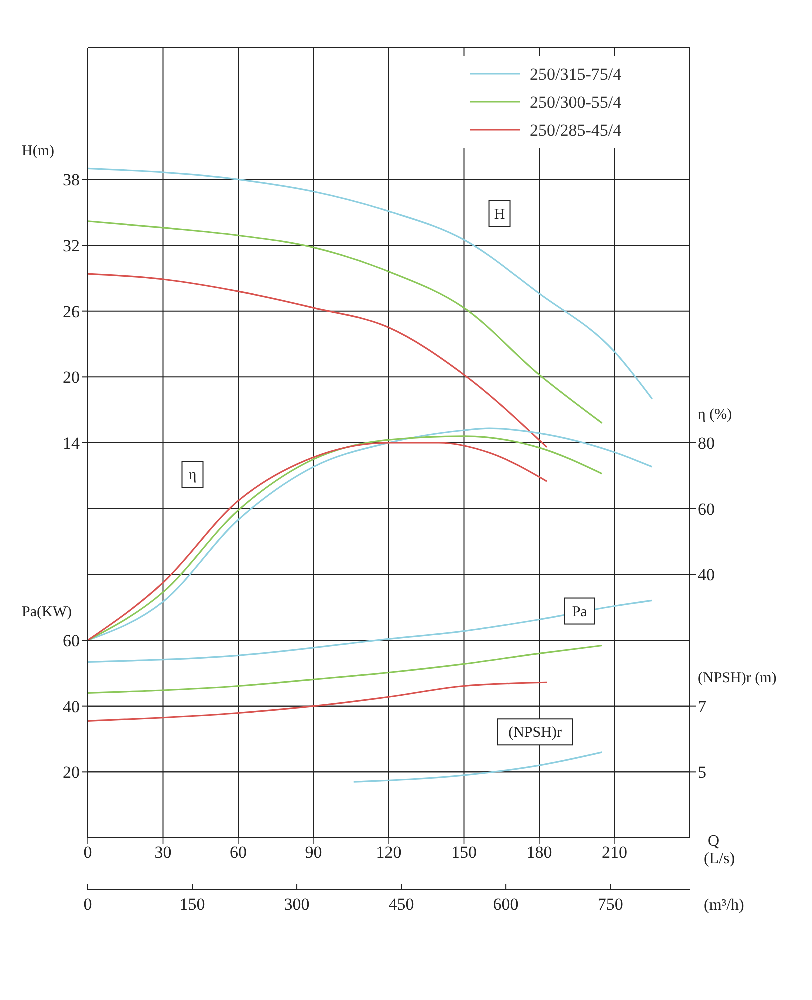  What do you see at coordinates (71, 180) in the screenshot?
I see `y-tick-label: 38` at bounding box center [71, 180].